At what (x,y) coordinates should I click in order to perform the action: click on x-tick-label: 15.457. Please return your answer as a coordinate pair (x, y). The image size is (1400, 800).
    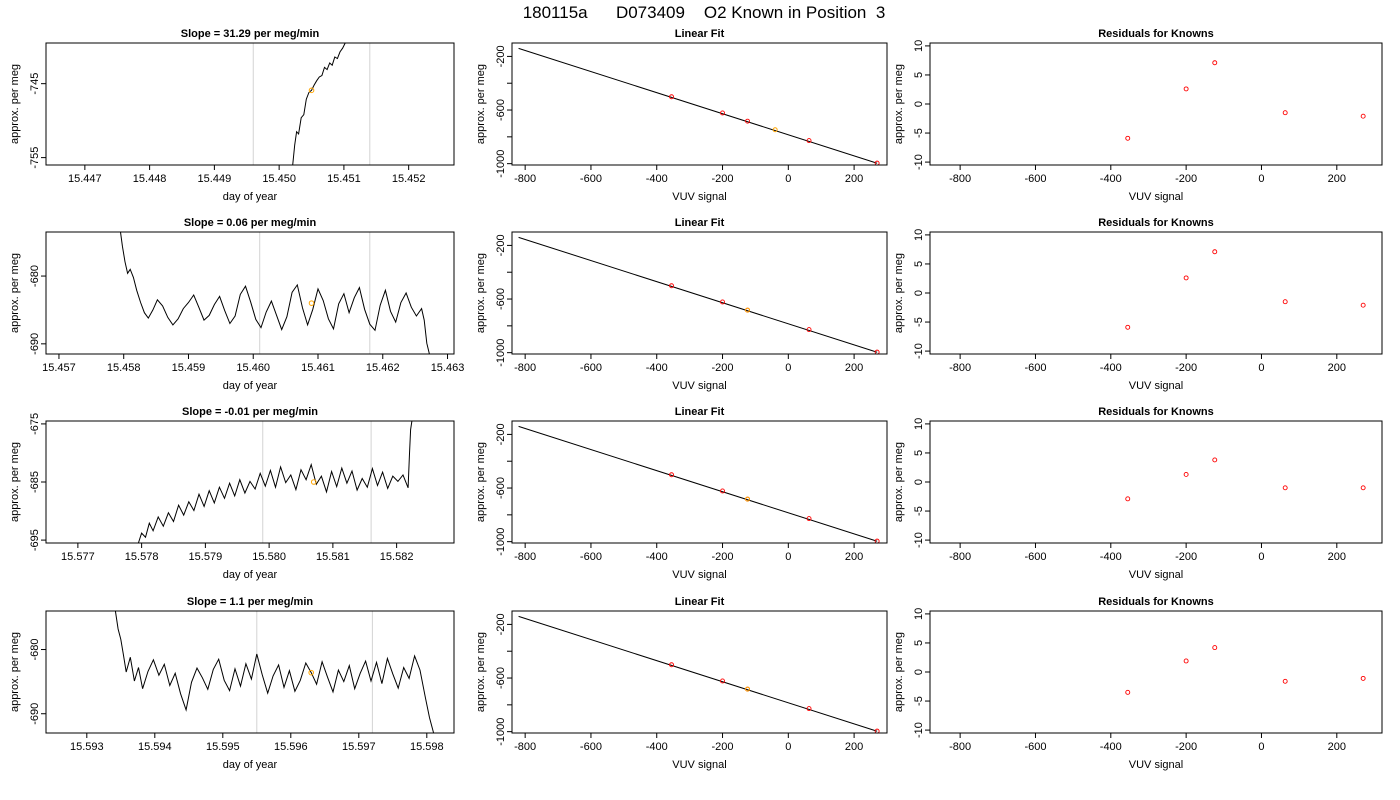
    Looking at the image, I should click on (59, 368).